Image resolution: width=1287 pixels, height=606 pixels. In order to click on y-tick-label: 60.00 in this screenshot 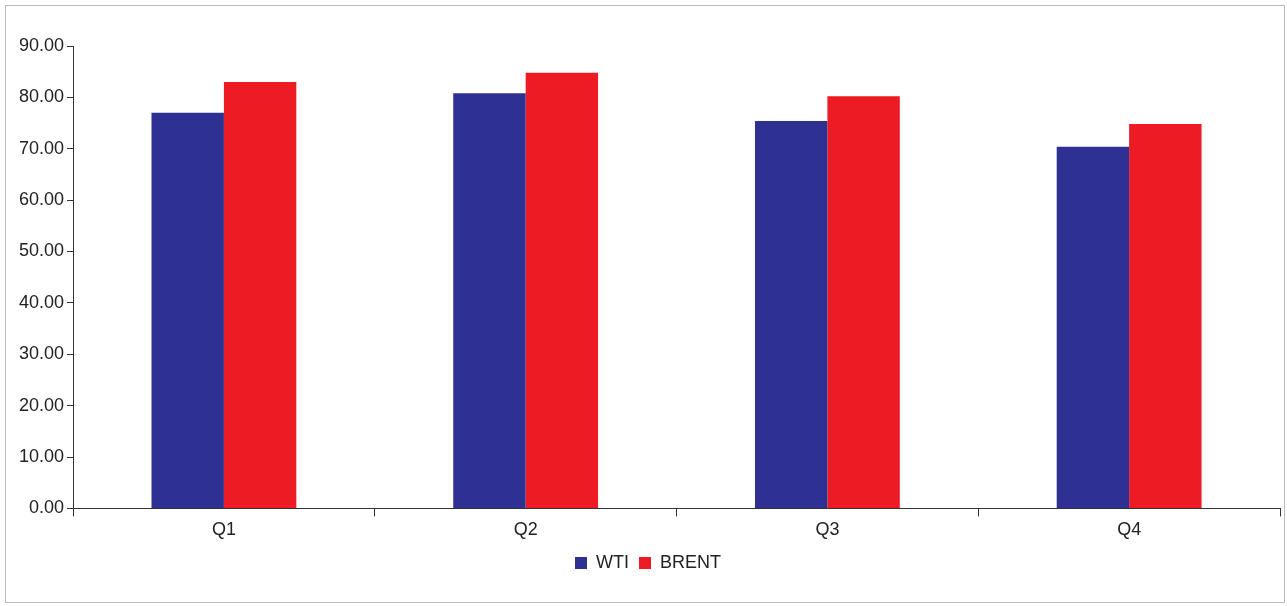, I will do `click(42, 199)`.